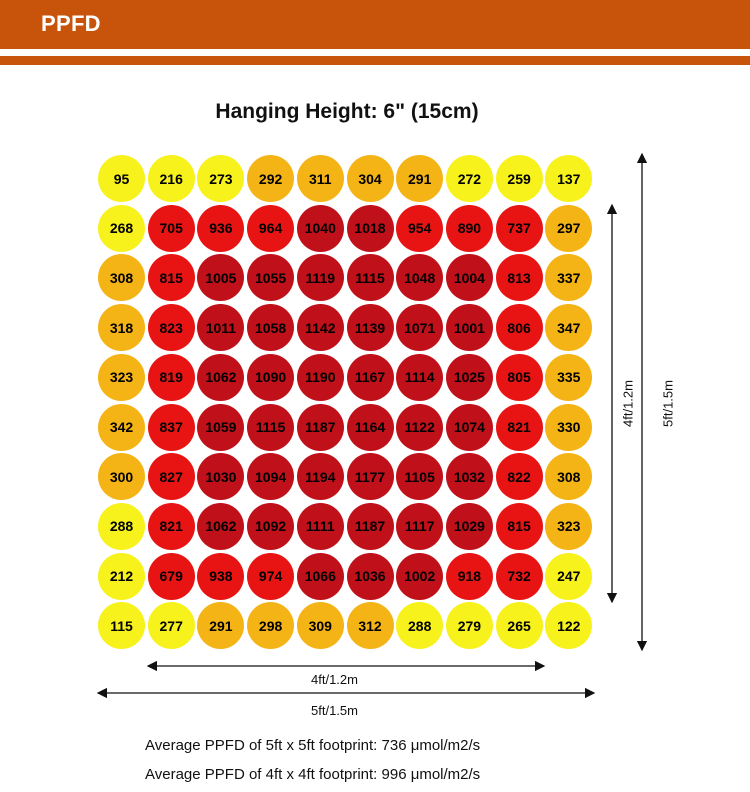 The height and width of the screenshot is (792, 750). Describe the element at coordinates (171, 178) in the screenshot. I see `ppfd-cell: 216` at that location.